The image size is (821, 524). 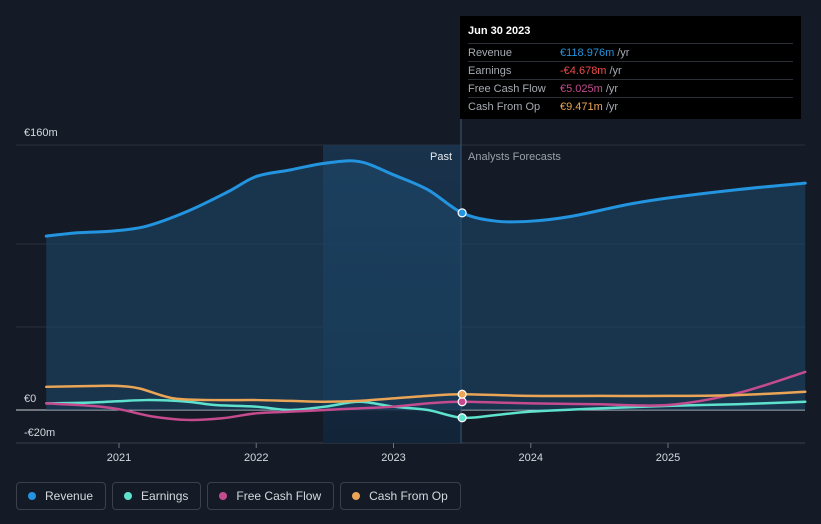 I want to click on tooltip-value: €5.025m, so click(x=581, y=88).